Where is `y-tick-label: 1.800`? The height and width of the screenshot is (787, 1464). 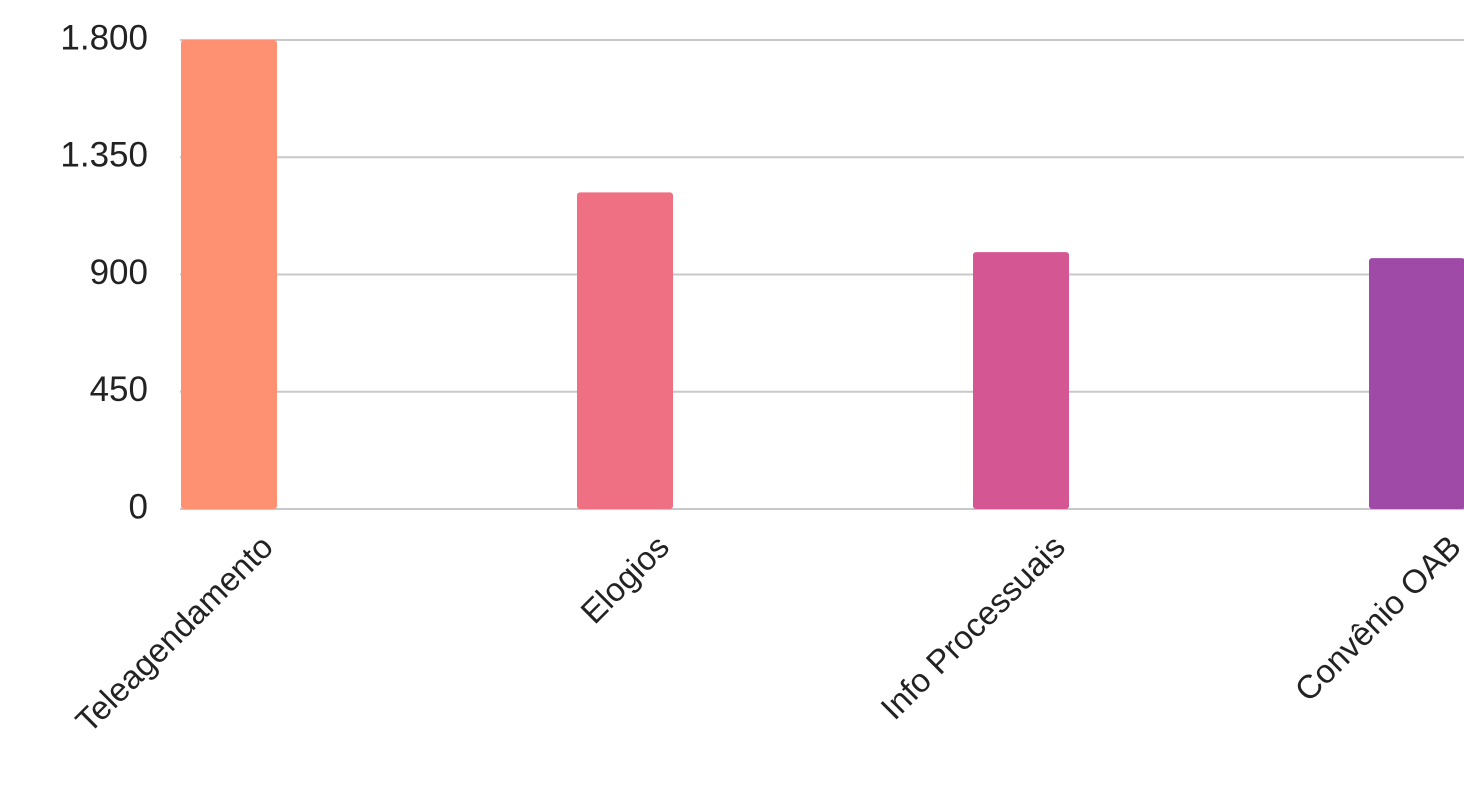 y-tick-label: 1.800 is located at coordinates (104, 37).